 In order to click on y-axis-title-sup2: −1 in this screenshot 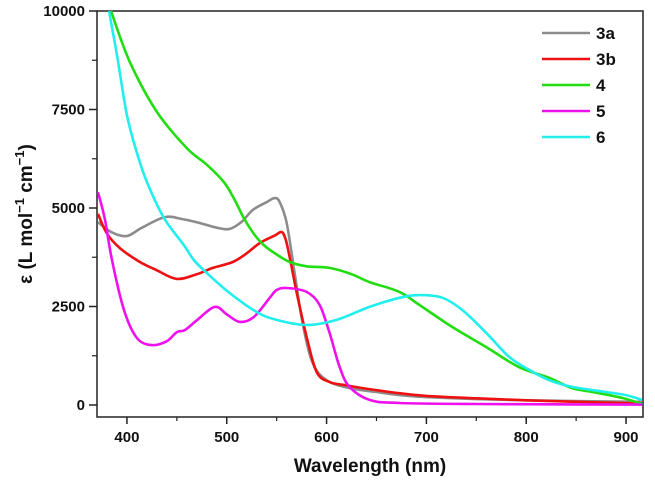, I will do `click(19, 157)`.